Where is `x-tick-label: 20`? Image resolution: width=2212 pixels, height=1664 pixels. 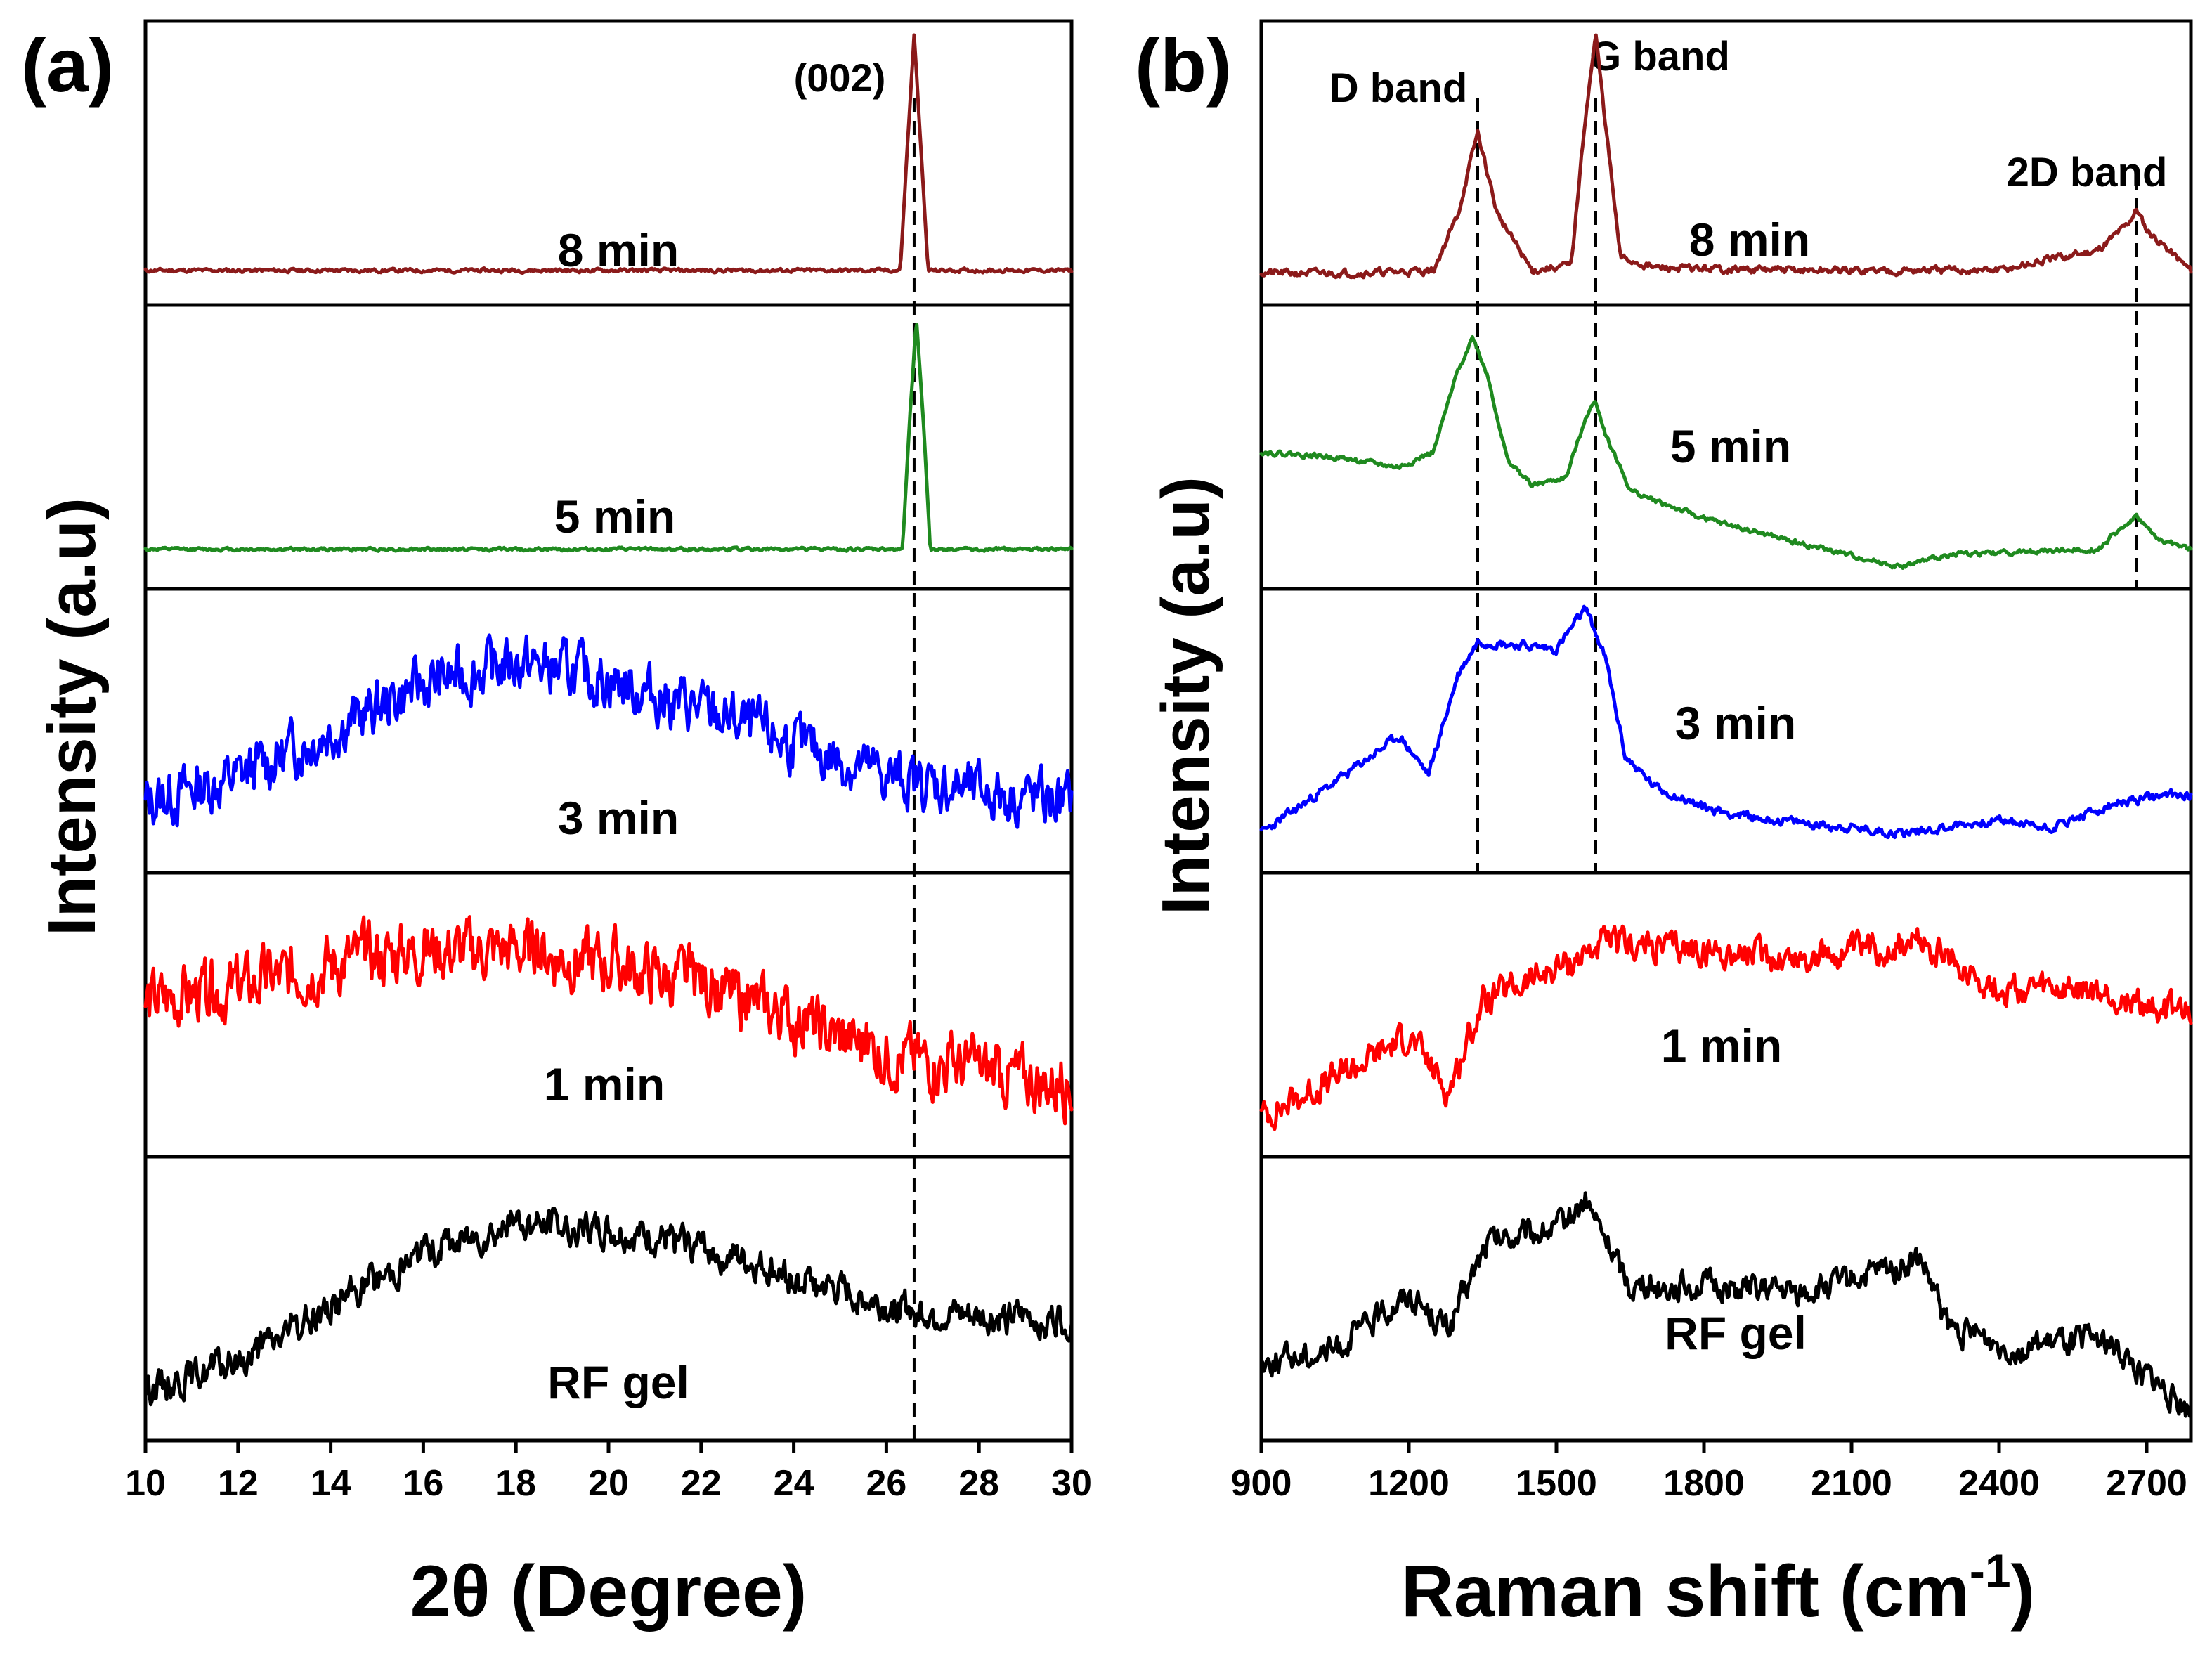 x-tick-label: 20 is located at coordinates (608, 1483).